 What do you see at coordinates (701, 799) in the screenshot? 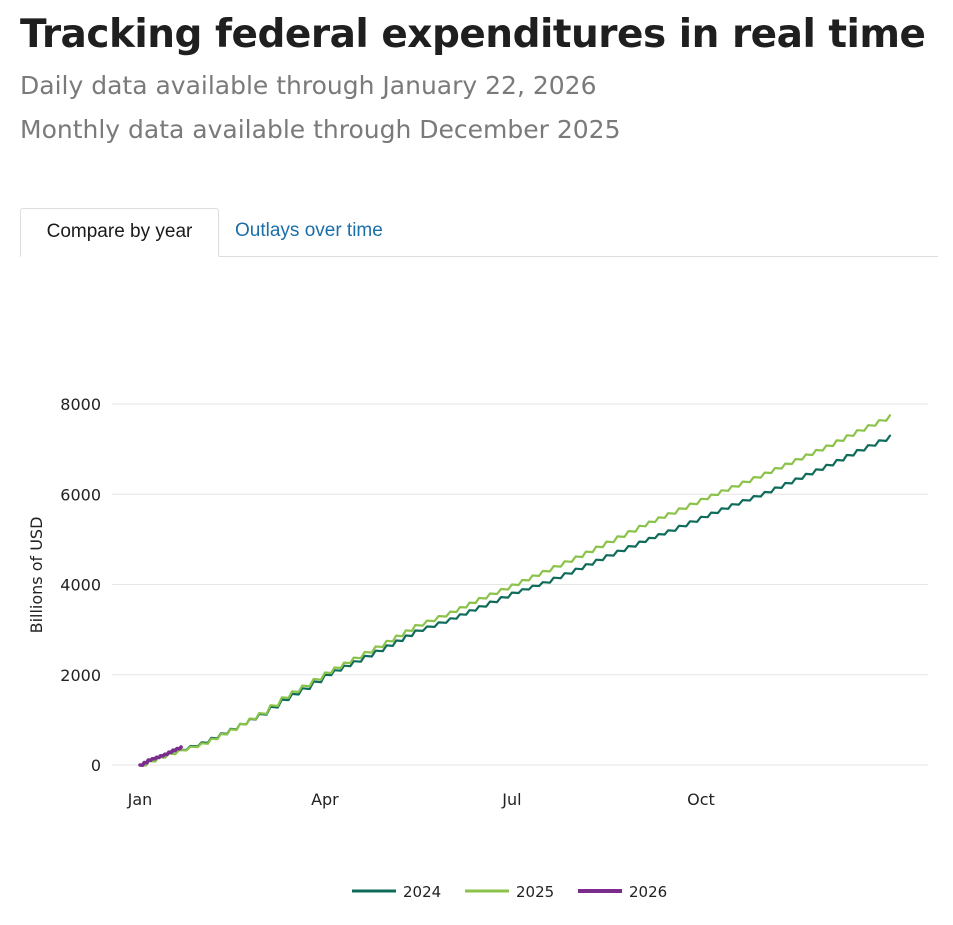
I see `x-tick-label: Oct` at bounding box center [701, 799].